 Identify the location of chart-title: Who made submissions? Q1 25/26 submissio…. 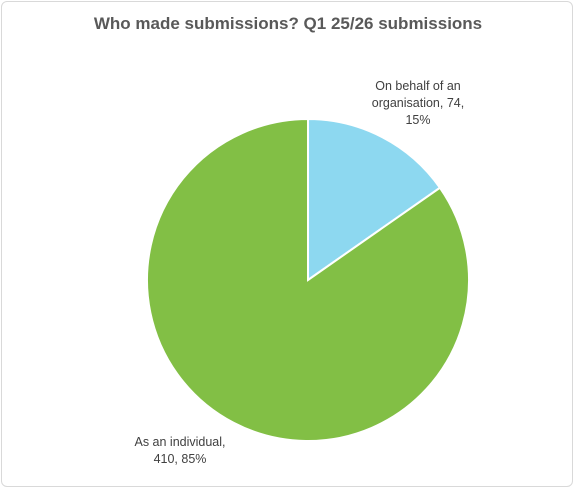
(288, 23).